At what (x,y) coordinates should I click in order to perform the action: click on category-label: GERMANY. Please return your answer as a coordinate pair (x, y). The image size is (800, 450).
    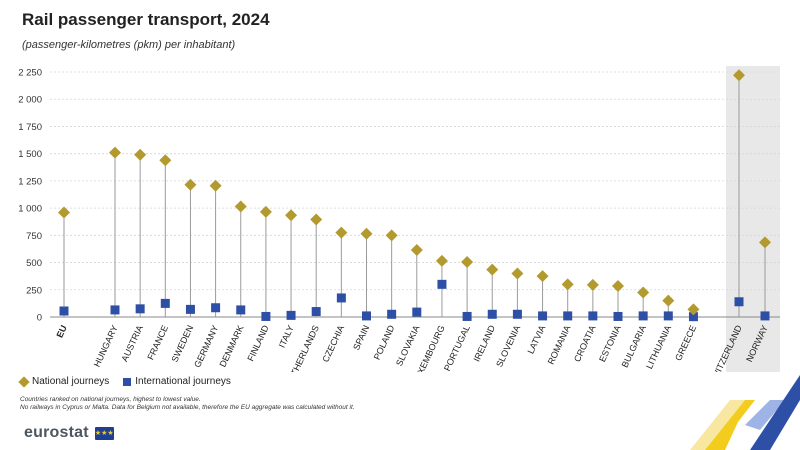
    Looking at the image, I should click on (206, 346).